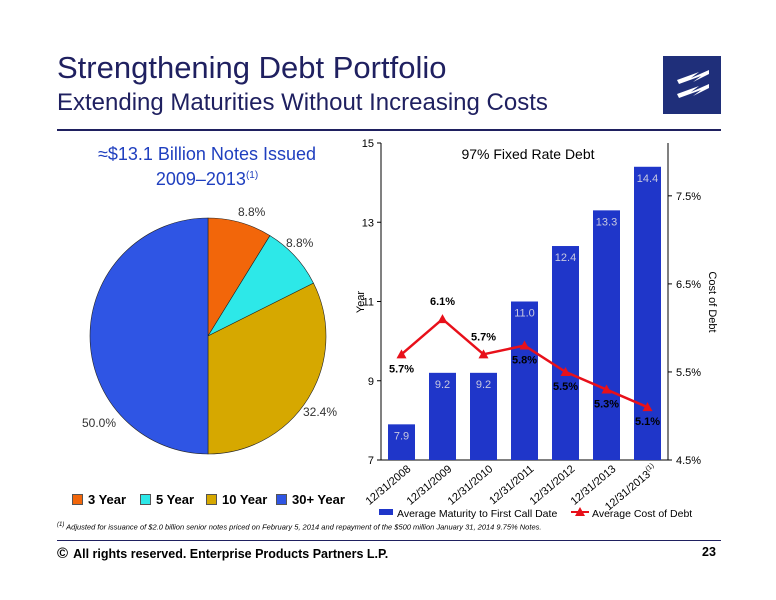  What do you see at coordinates (368, 223) in the screenshot?
I see `y-tick-label: 13` at bounding box center [368, 223].